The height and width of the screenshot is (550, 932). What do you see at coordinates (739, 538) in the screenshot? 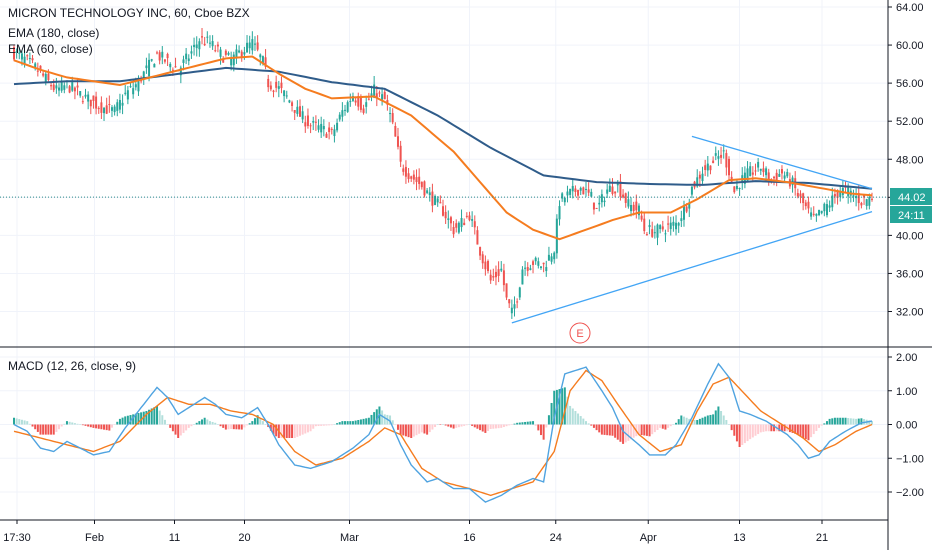
I see `time-tick-label: 13` at bounding box center [739, 538].